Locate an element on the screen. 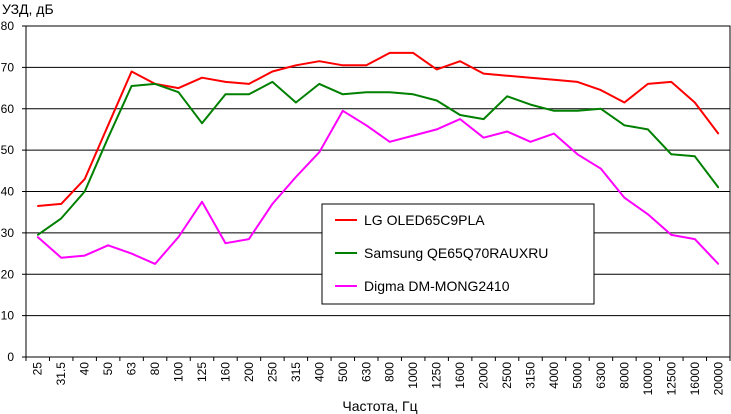 Image resolution: width=731 pixels, height=414 pixels. x-axis-title: Частота, Гц is located at coordinates (379, 406).